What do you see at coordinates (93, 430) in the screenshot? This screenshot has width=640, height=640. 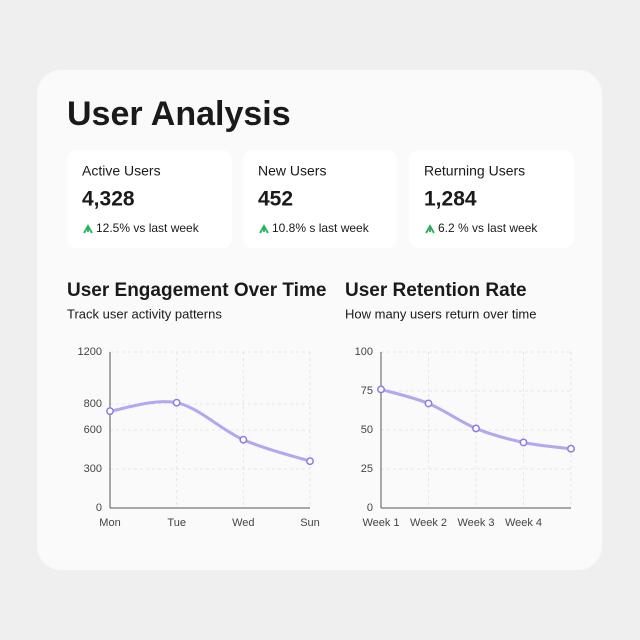 I see `y-tick-label: 600` at bounding box center [93, 430].